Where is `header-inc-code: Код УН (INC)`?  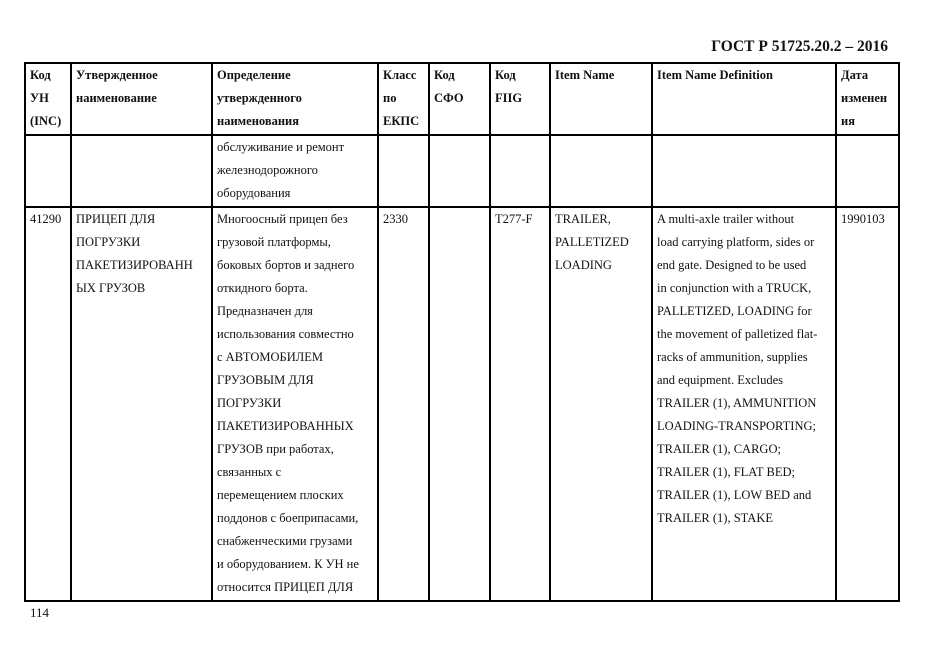
header-inc-code: Код УН (INC) is located at coordinates (48, 99).